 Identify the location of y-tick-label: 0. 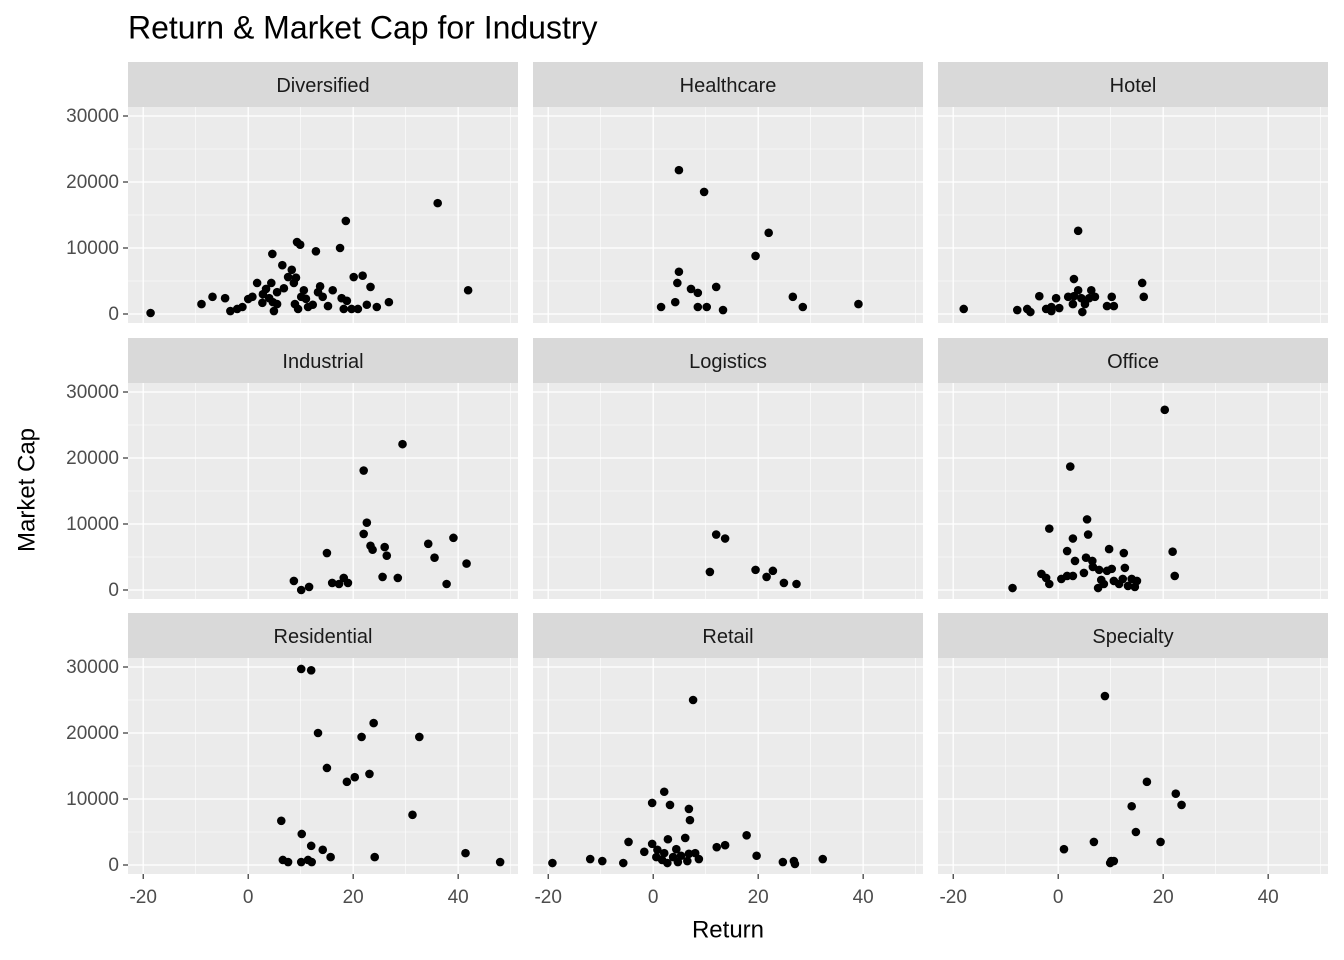
(113, 865).